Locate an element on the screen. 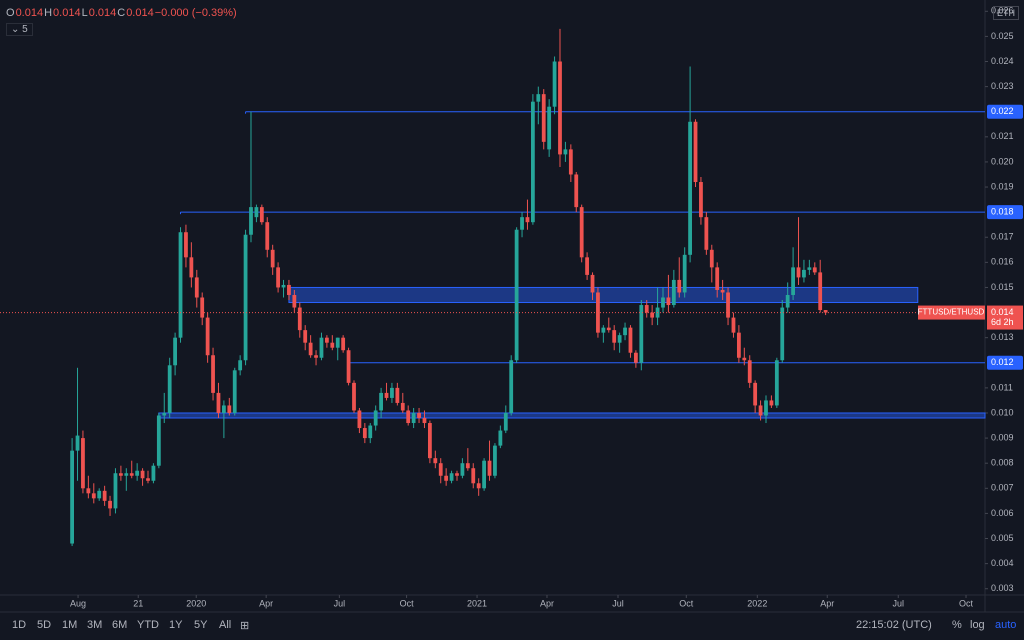 The width and height of the screenshot is (1024, 640). x-tick-label: Oct is located at coordinates (966, 603).